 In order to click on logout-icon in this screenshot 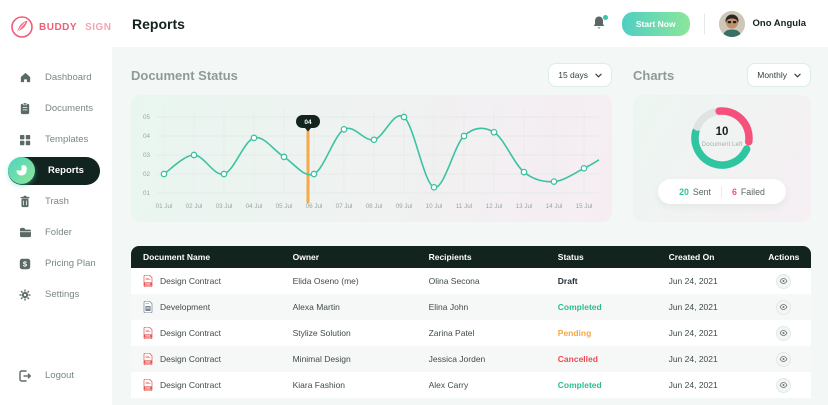, I will do `click(25, 376)`.